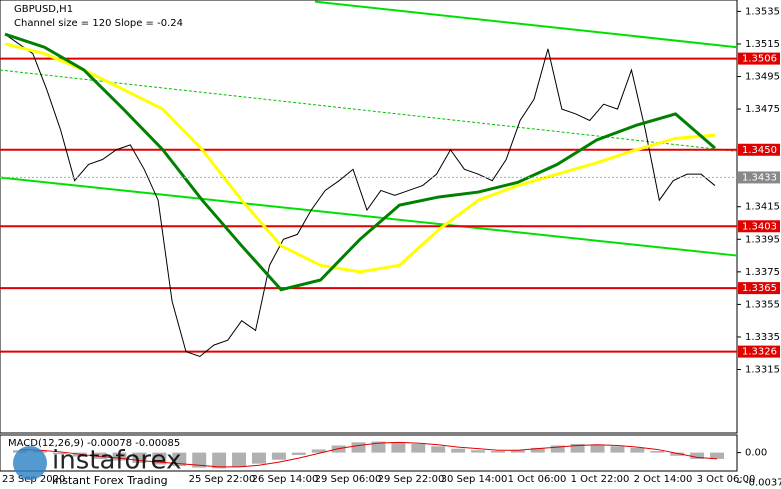 The width and height of the screenshot is (781, 489). I want to click on chart-title: GBPUSD,H1, so click(43, 9).